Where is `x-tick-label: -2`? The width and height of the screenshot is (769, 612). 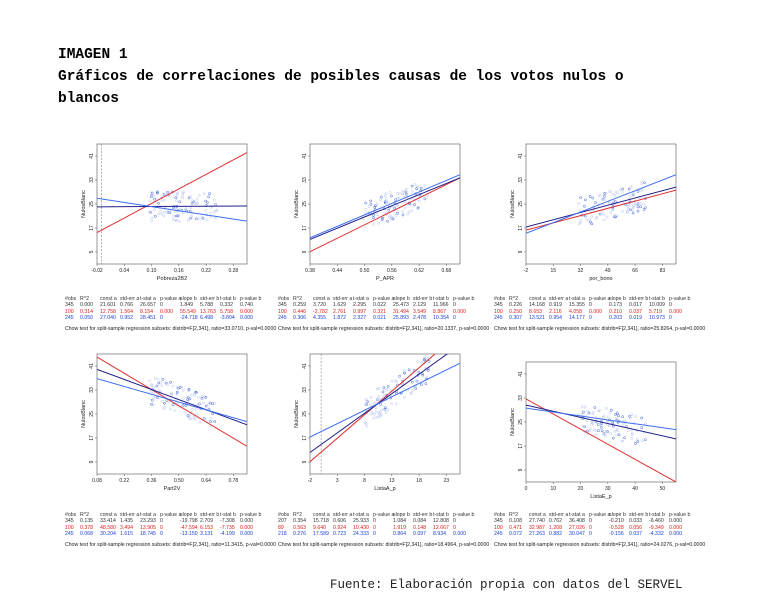
x-tick-label: -2 is located at coordinates (526, 271).